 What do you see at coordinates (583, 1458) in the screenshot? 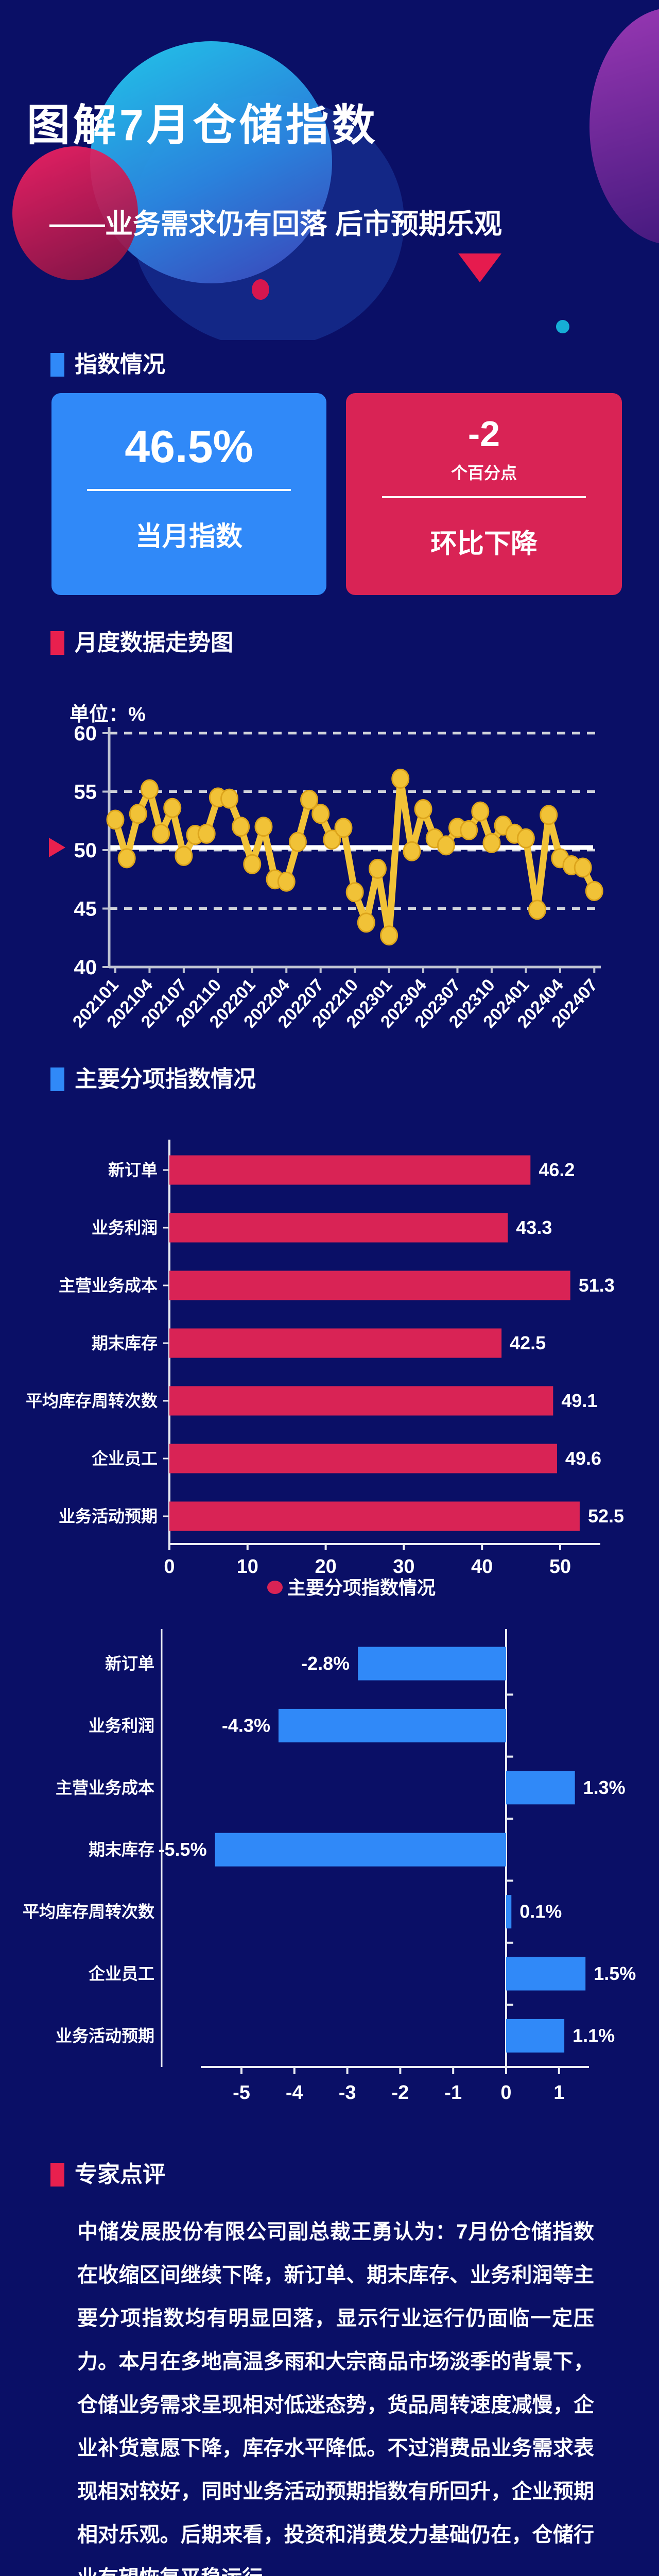
I see `bar-value-label: 49.6` at bounding box center [583, 1458].